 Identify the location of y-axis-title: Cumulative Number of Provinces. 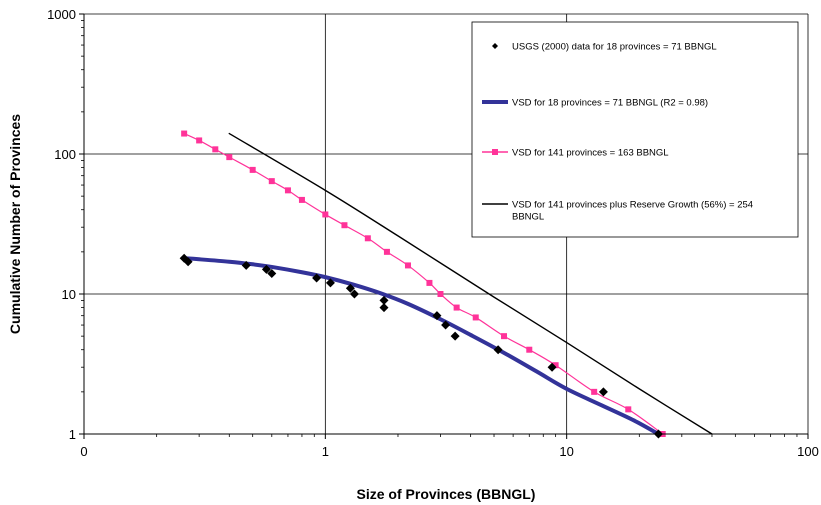
(15, 224).